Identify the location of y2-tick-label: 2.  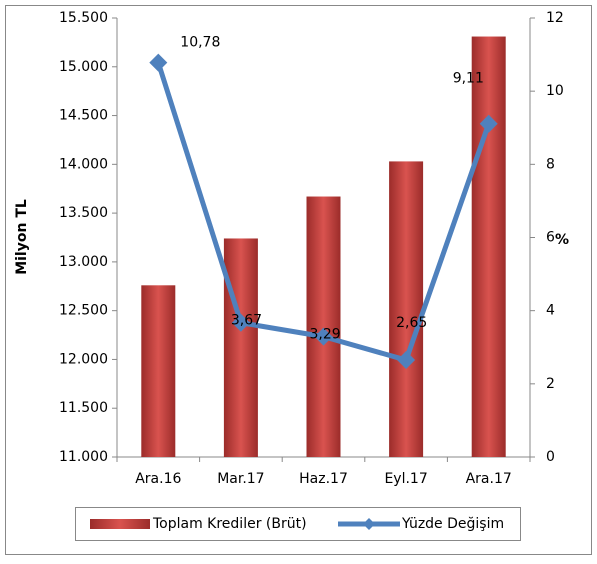
(550, 384).